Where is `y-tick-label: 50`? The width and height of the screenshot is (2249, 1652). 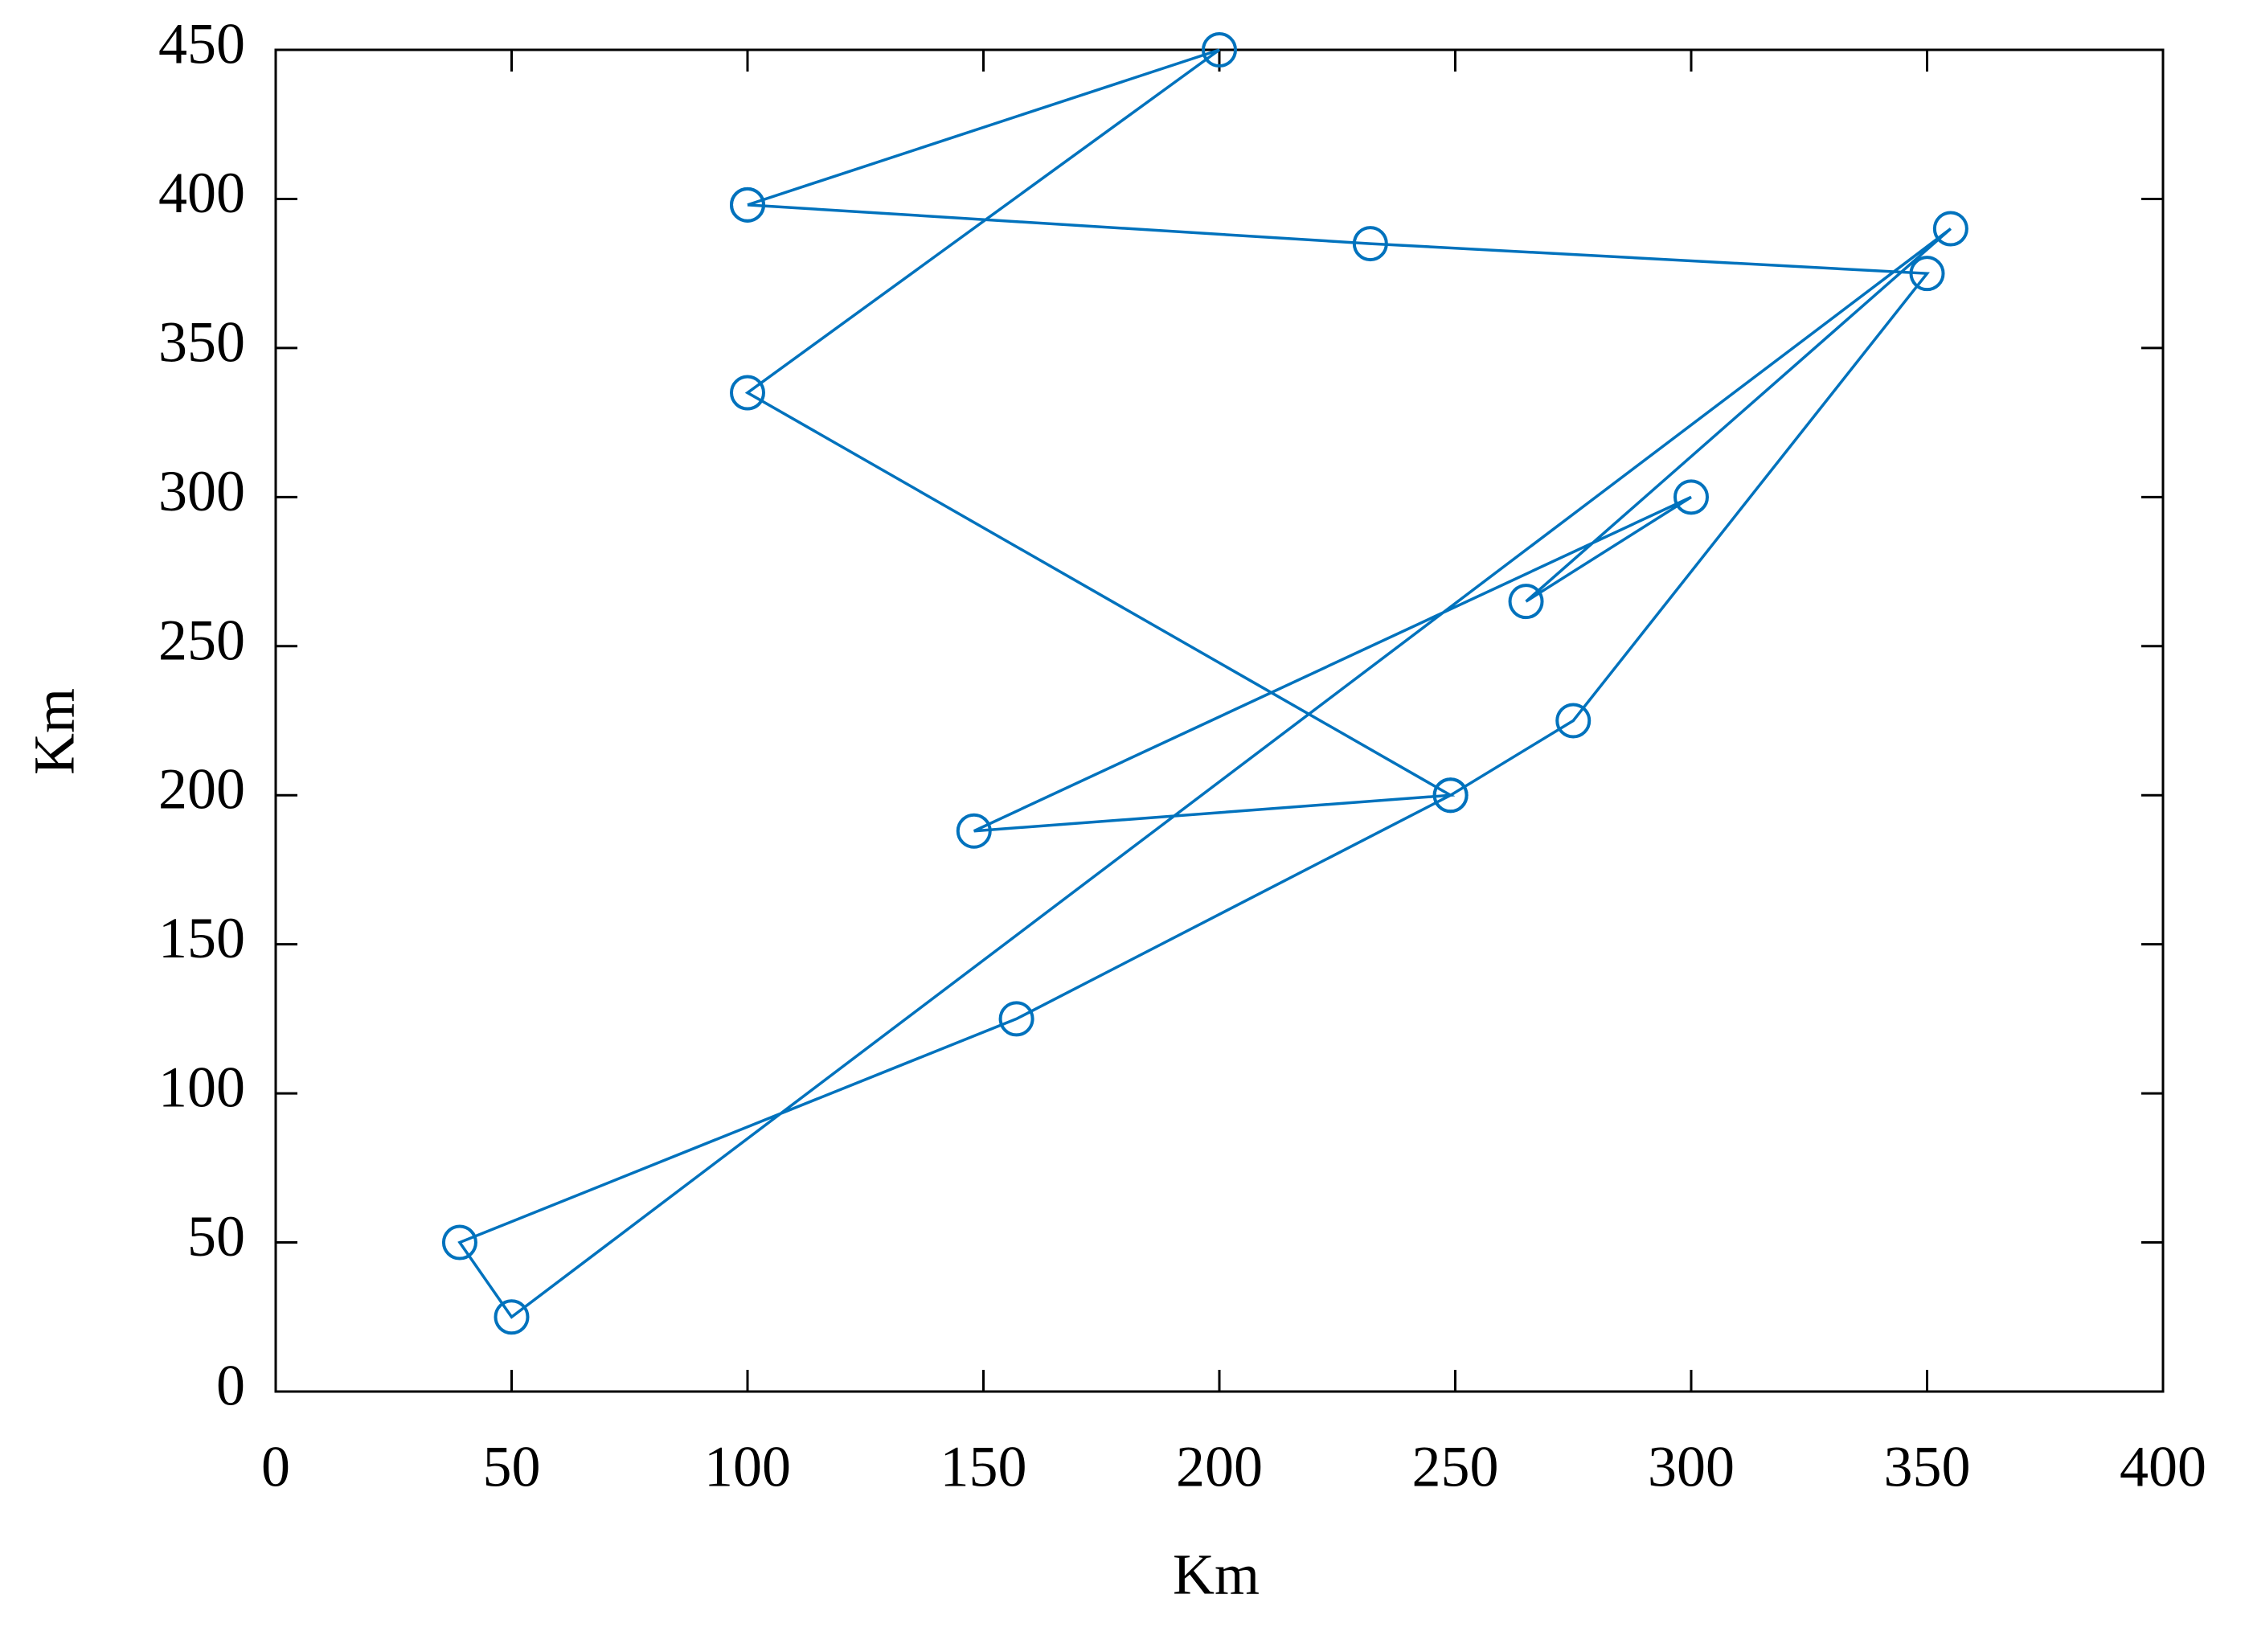 y-tick-label: 50 is located at coordinates (216, 1236).